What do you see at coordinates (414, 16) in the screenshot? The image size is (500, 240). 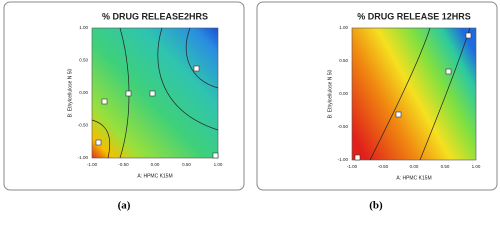 I see `panel-title: % DRUG RELEASE 12HRS` at bounding box center [414, 16].